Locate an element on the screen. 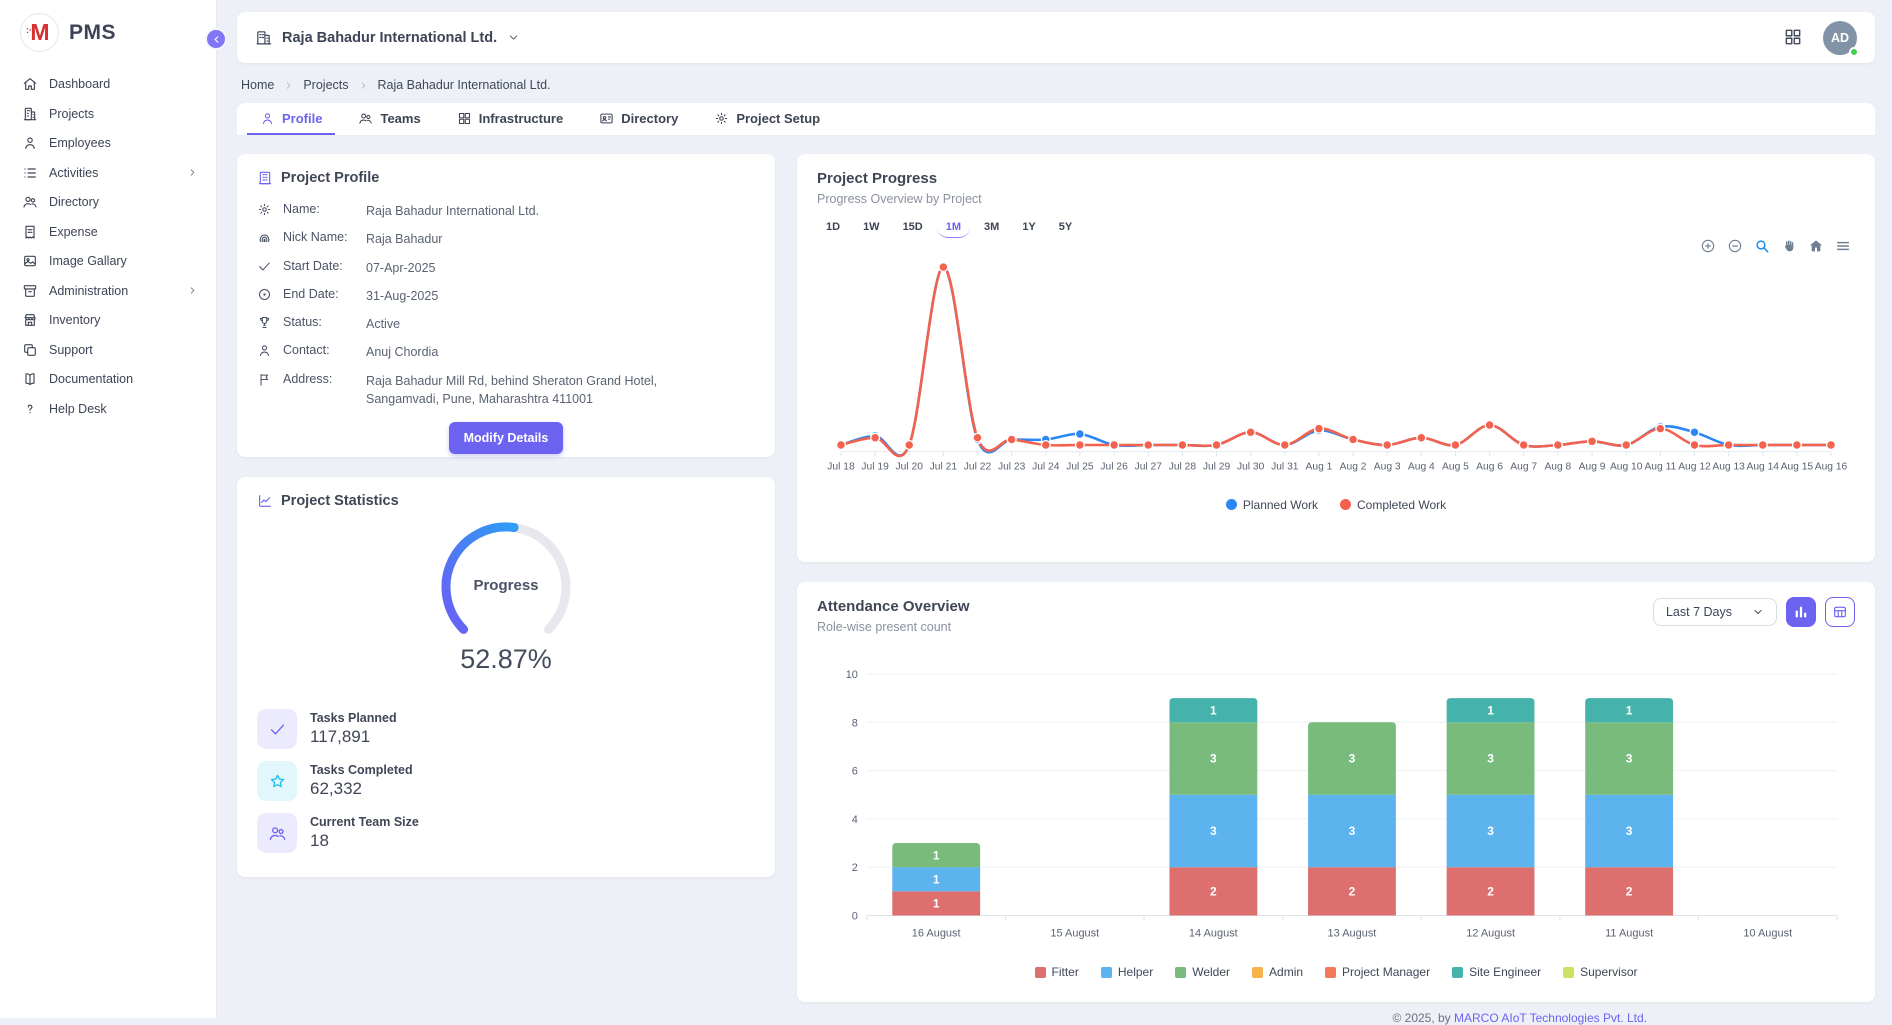 This screenshot has width=1892, height=1025. range-button-5y: 5Y is located at coordinates (1065, 227).